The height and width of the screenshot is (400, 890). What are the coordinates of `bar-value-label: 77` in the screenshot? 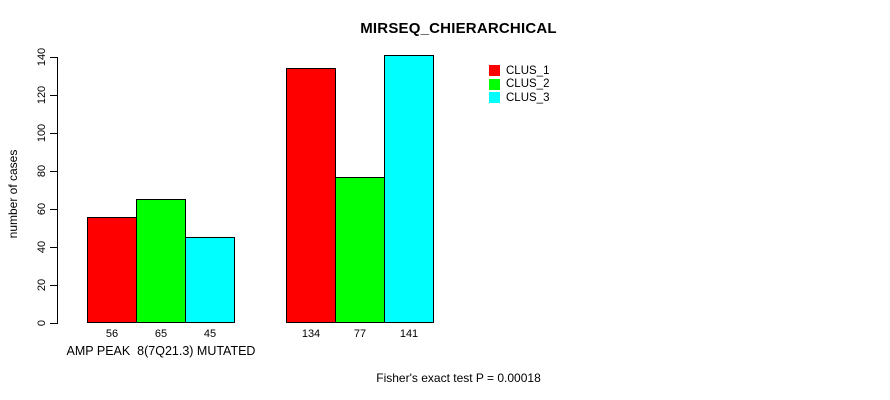 It's located at (360, 334).